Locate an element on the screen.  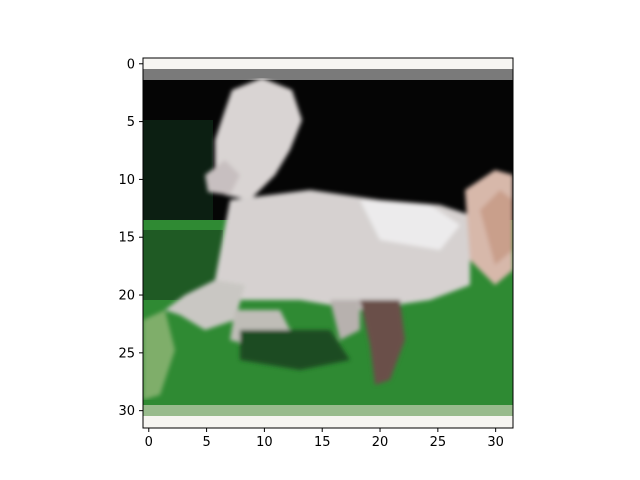
y-tick-label: 30 is located at coordinates (126, 411).